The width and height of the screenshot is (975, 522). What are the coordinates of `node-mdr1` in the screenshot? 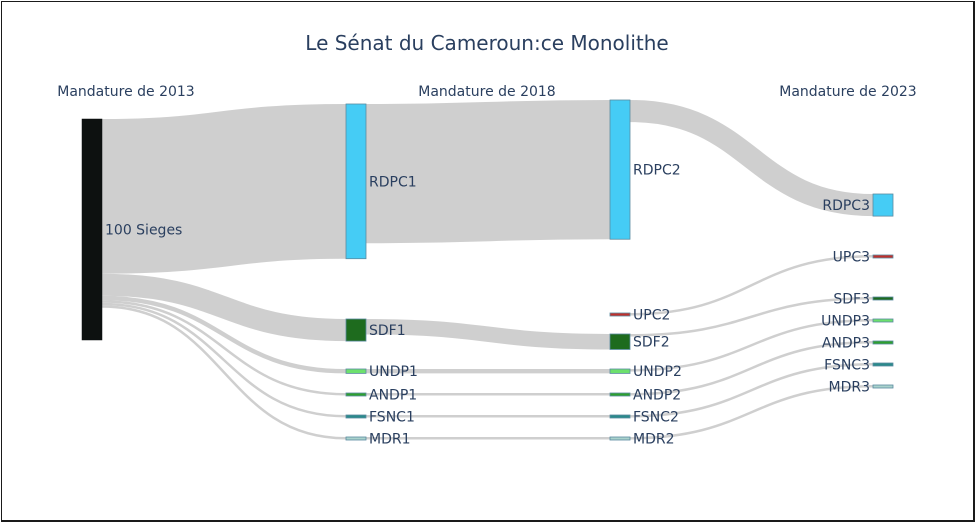 It's located at (356, 438).